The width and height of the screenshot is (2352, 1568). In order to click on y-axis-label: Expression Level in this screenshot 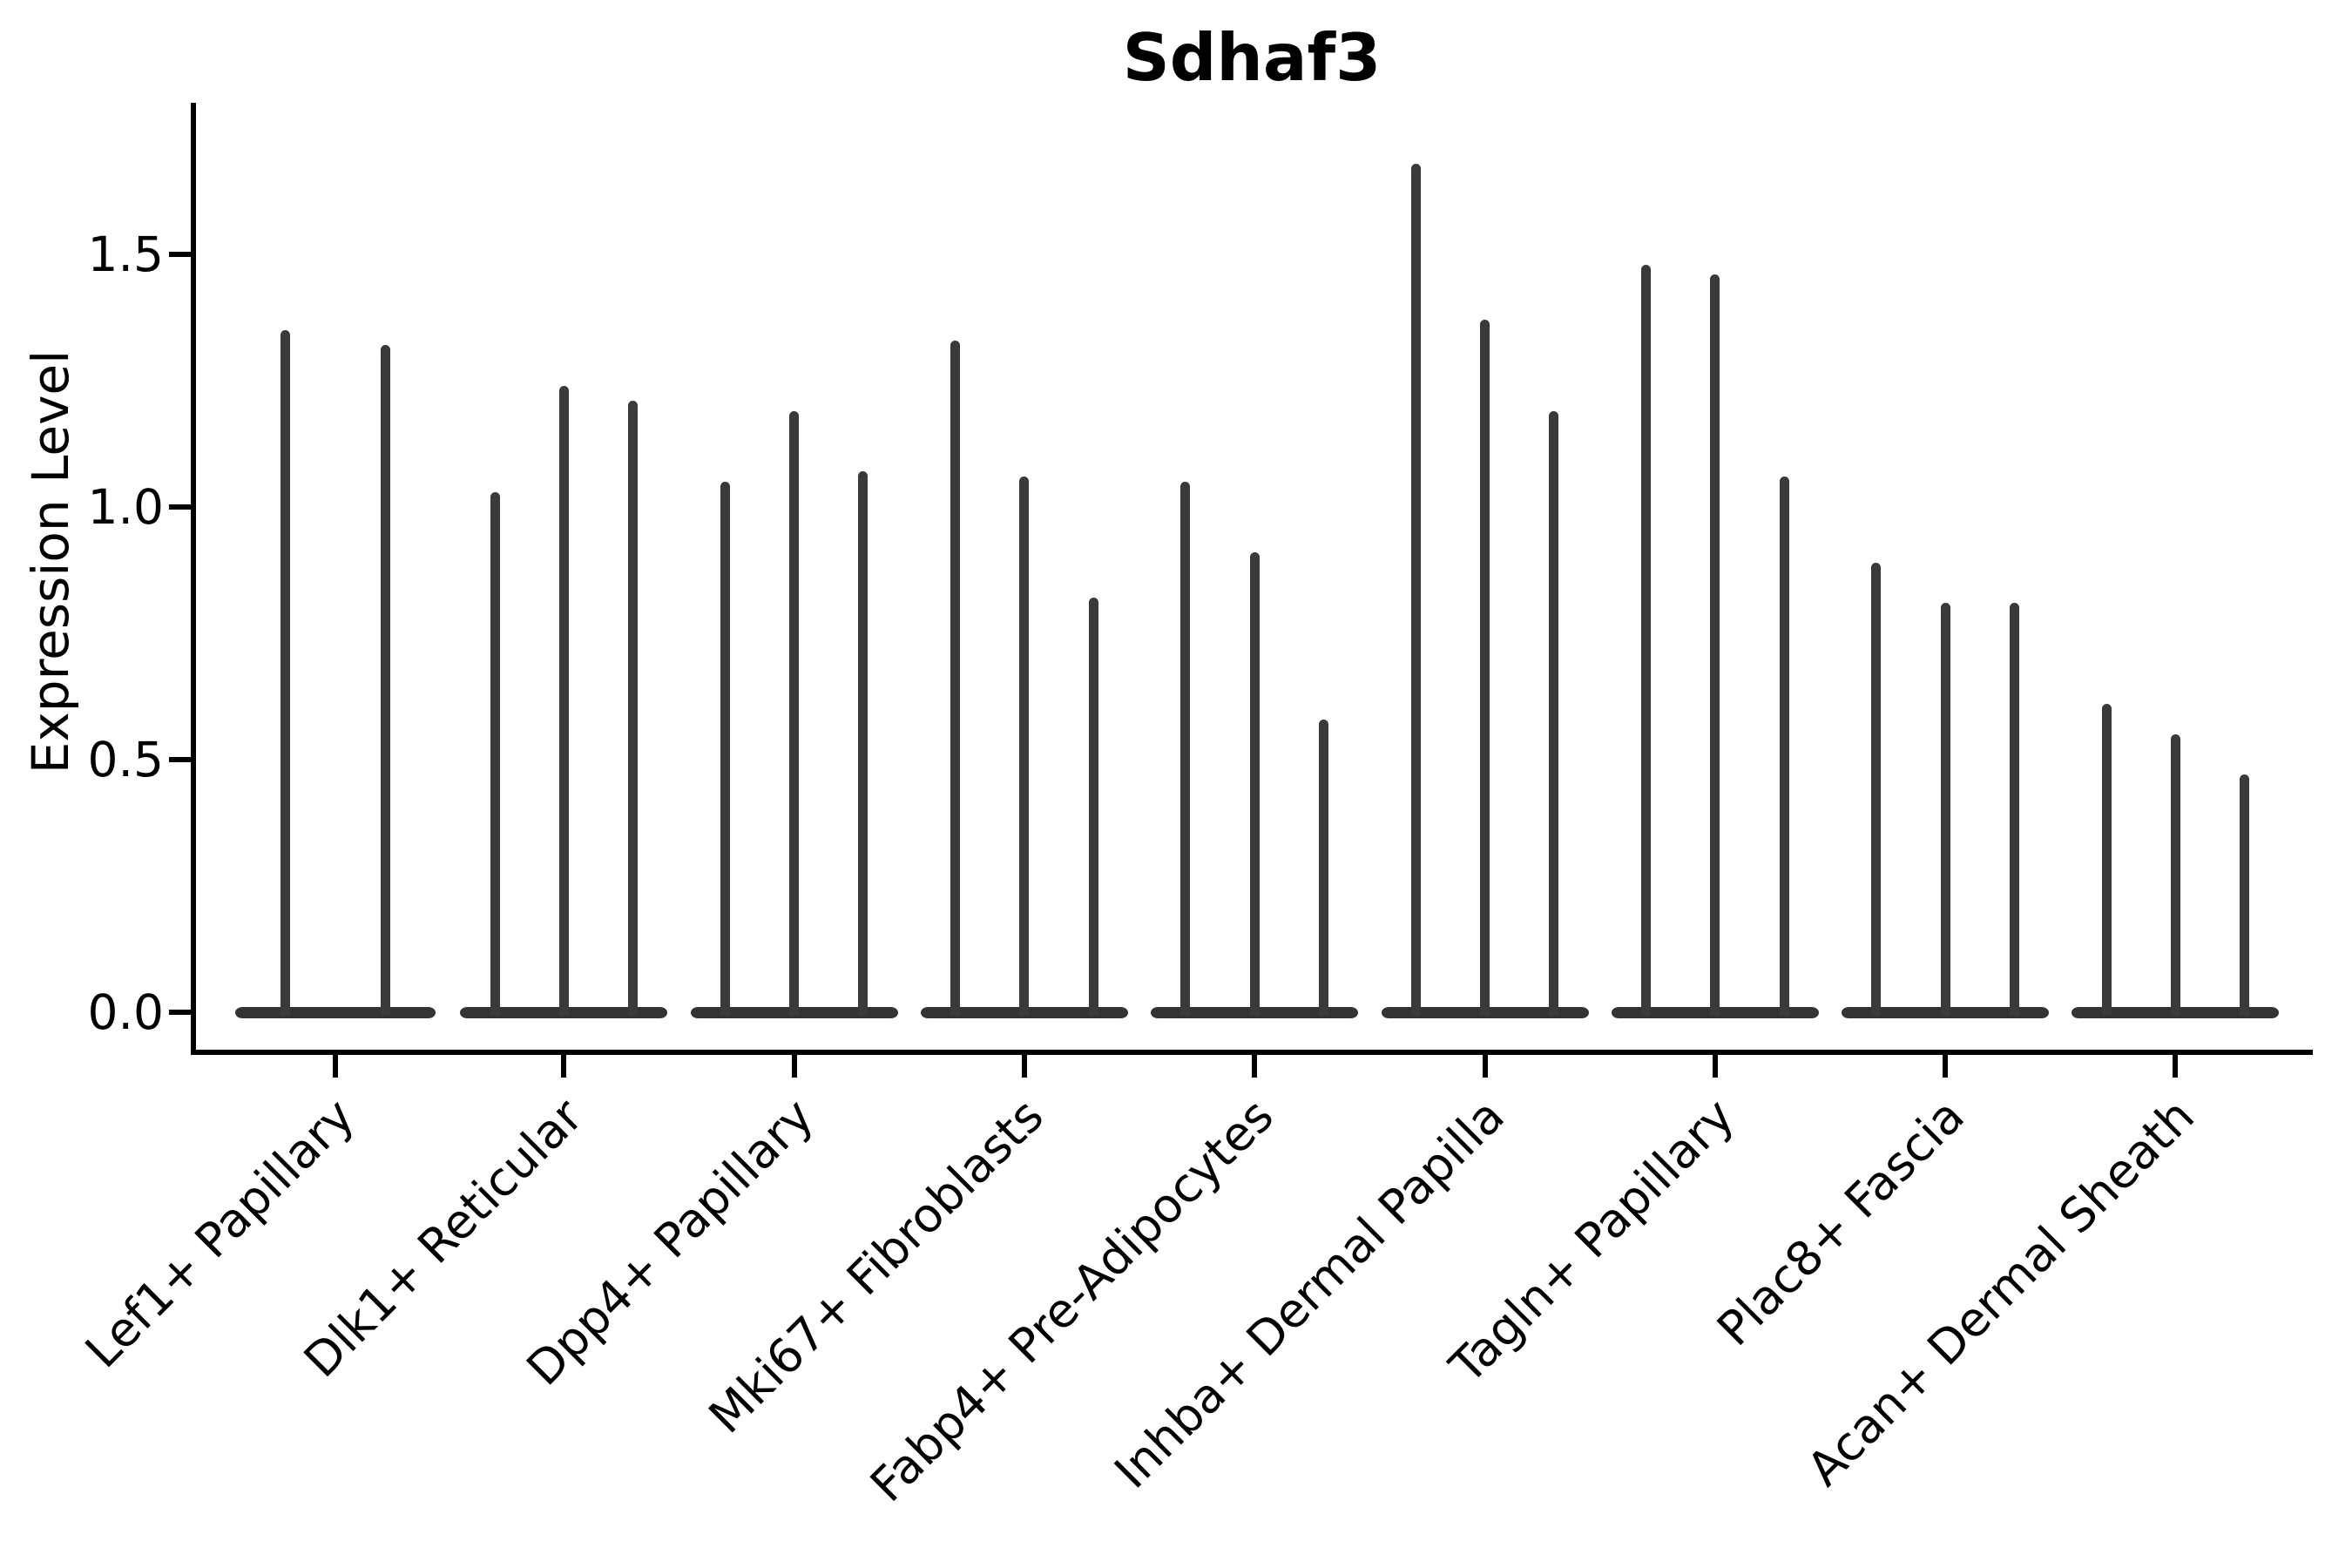, I will do `click(50, 561)`.